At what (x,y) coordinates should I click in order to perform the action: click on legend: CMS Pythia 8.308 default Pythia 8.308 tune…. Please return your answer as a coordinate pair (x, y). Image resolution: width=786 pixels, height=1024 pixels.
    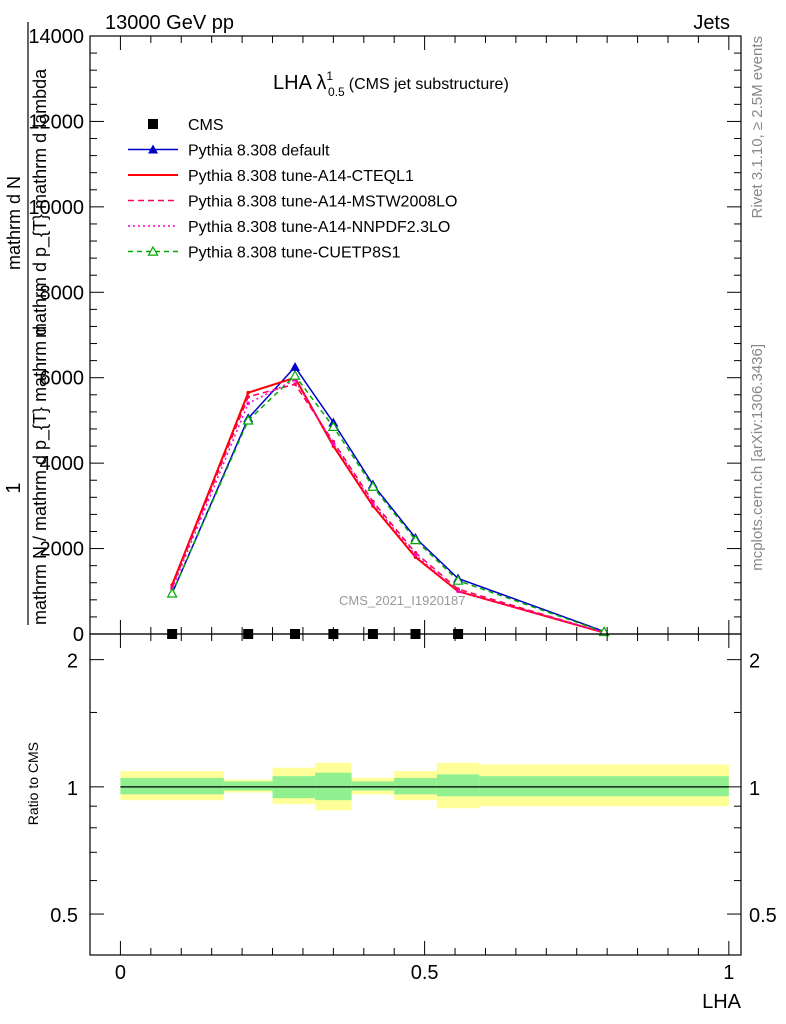
    Looking at the image, I should click on (292, 189).